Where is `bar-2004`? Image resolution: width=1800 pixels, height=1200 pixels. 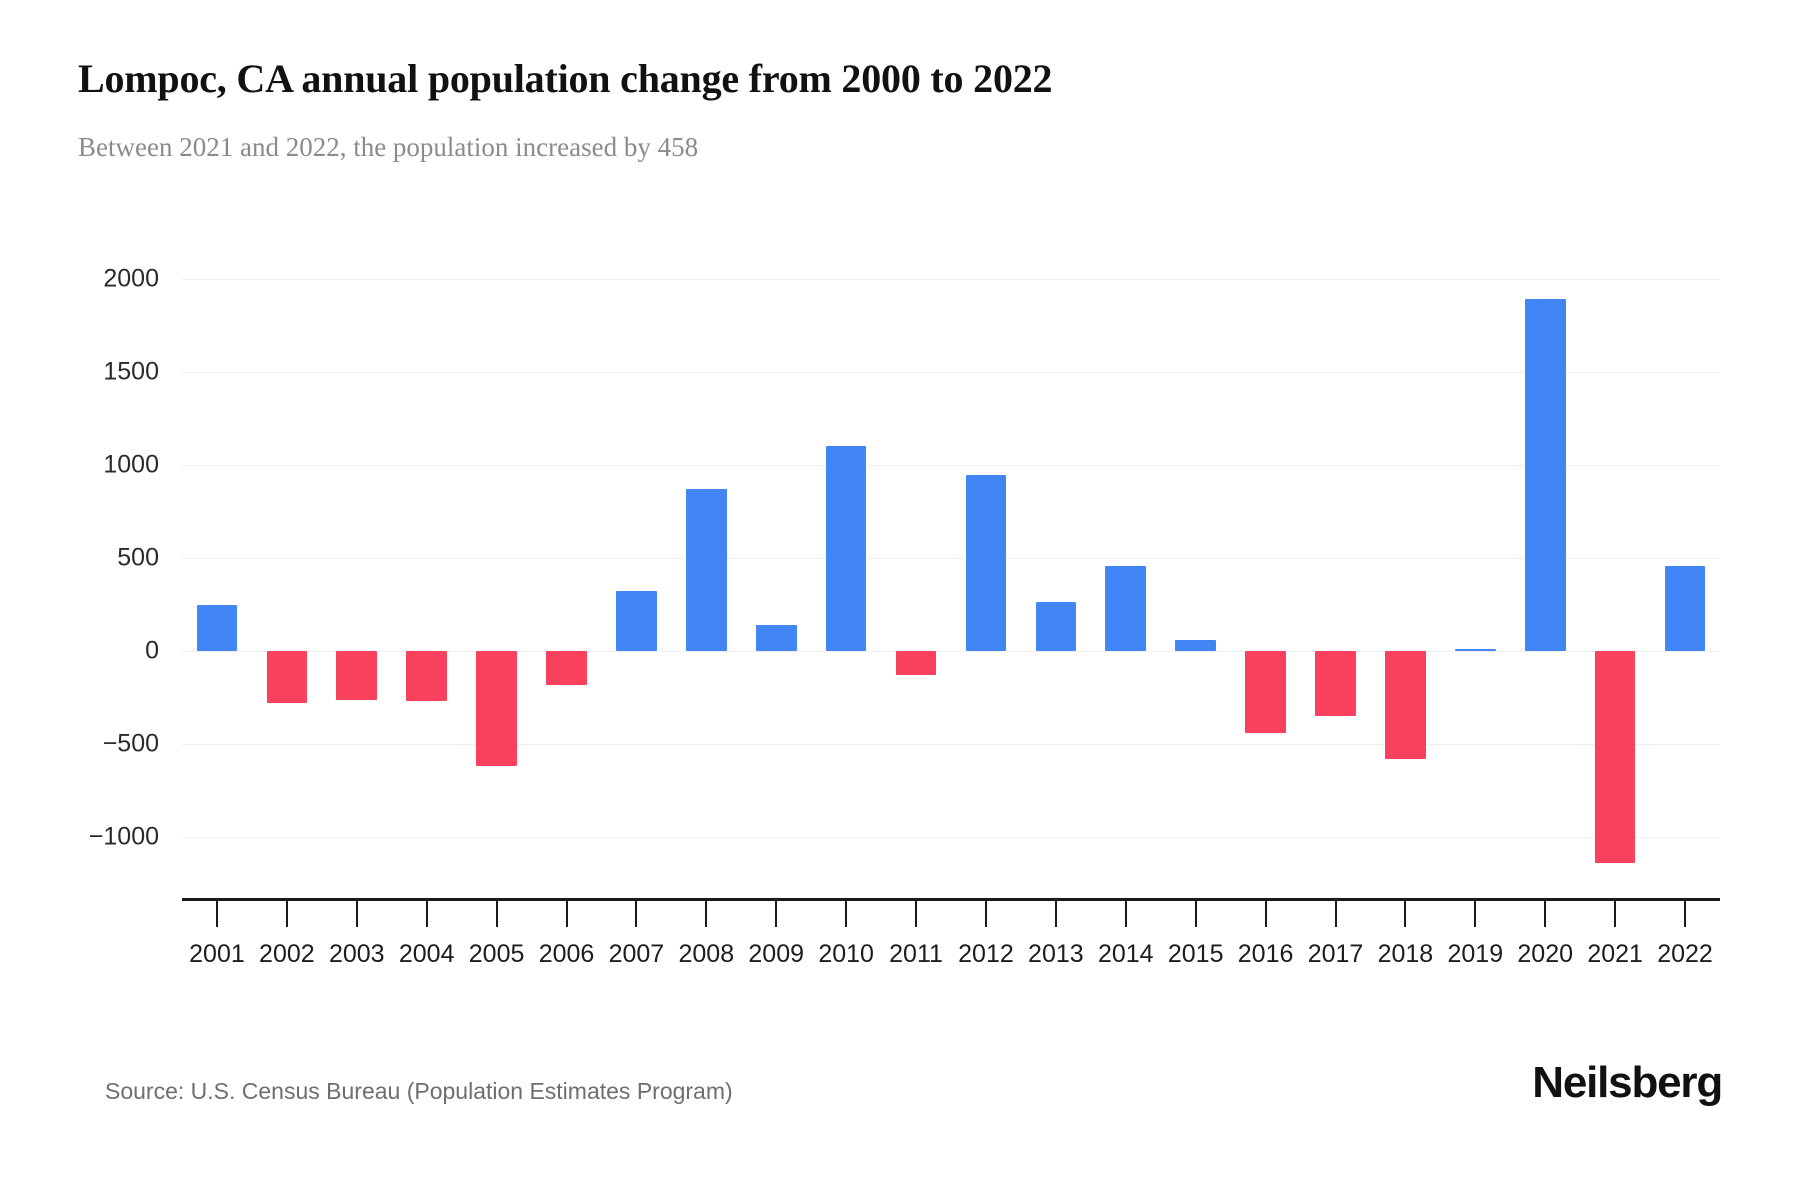
bar-2004 is located at coordinates (426, 676).